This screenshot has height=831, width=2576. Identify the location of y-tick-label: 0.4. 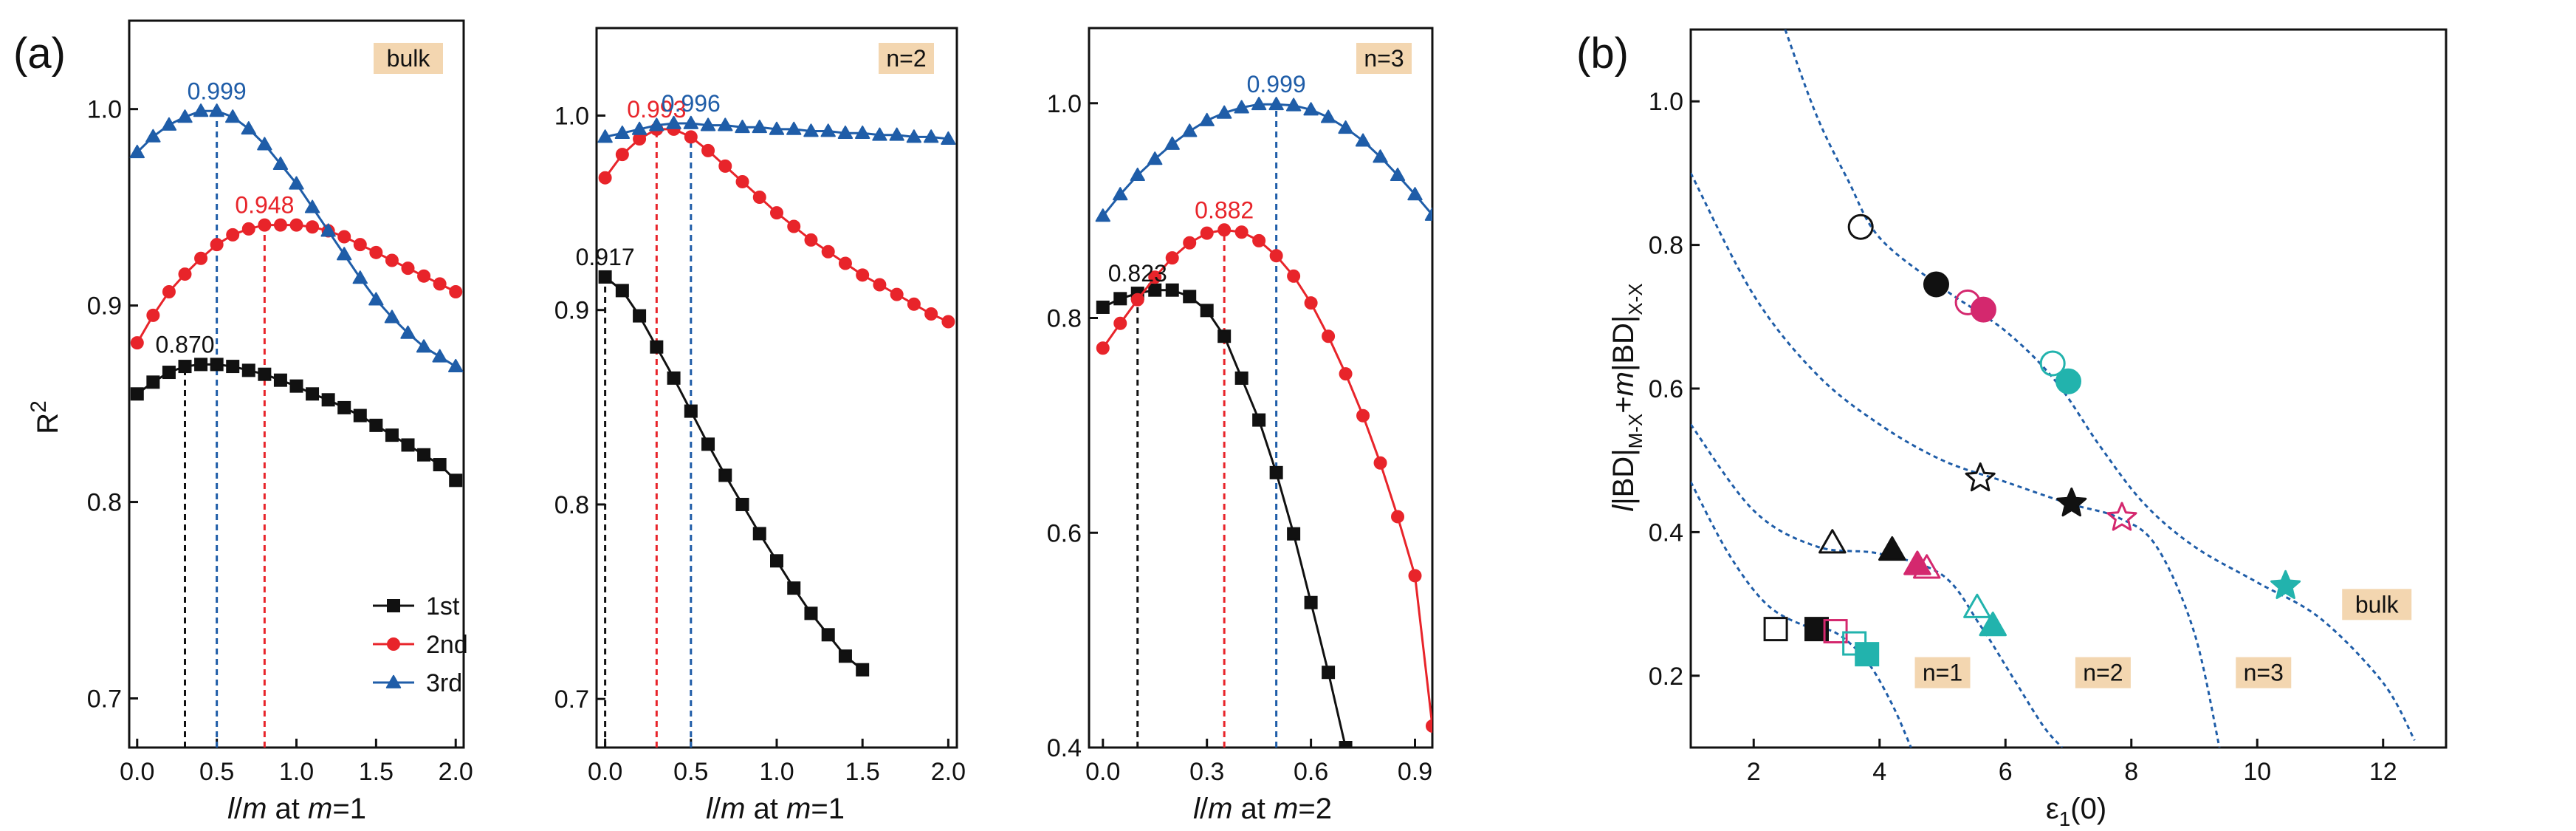
(1064, 748).